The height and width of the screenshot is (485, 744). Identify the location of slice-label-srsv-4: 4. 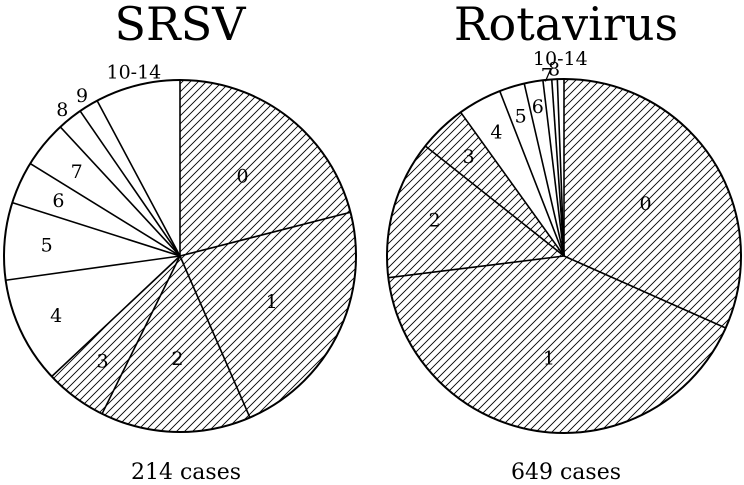
(56, 316).